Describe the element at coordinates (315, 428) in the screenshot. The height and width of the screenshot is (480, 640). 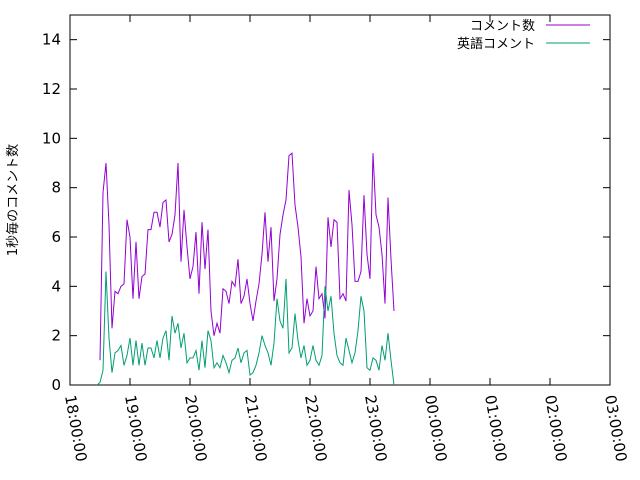
I see `x-tick-label: 22:00:00` at that location.